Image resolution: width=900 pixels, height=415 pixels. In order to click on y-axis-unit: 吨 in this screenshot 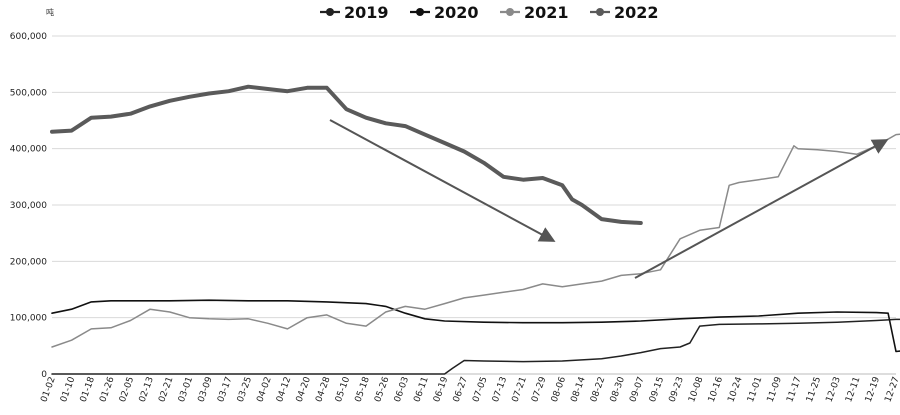, I will do `click(50, 12)`.